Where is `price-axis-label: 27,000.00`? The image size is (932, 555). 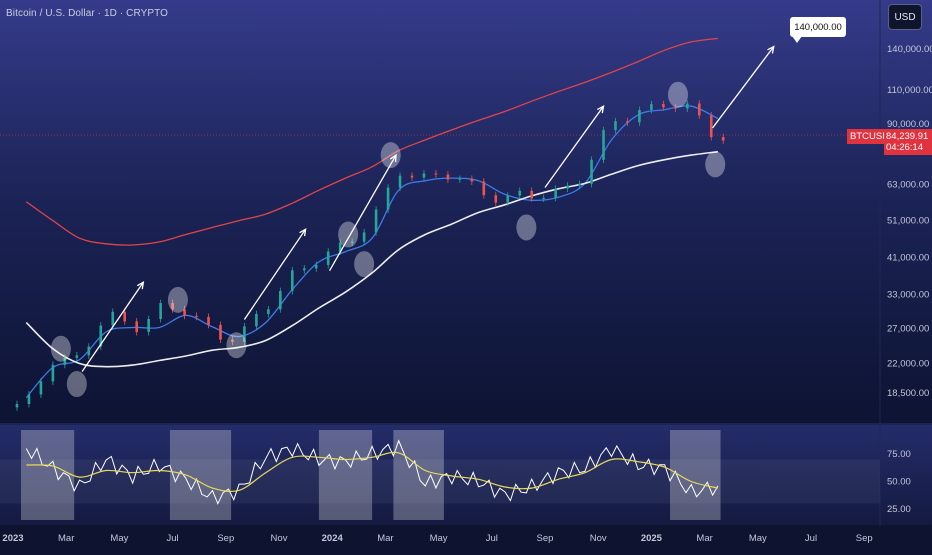 price-axis-label: 27,000.00 is located at coordinates (908, 329).